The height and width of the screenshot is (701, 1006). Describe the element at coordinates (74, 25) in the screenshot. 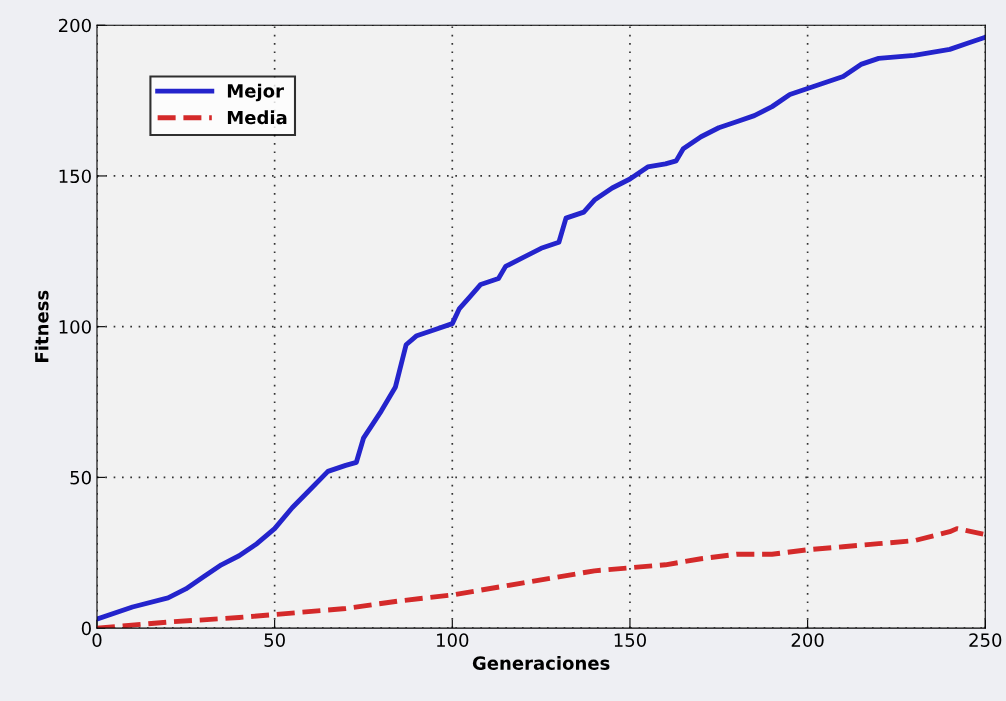

I see `y-tick-label: 200` at that location.